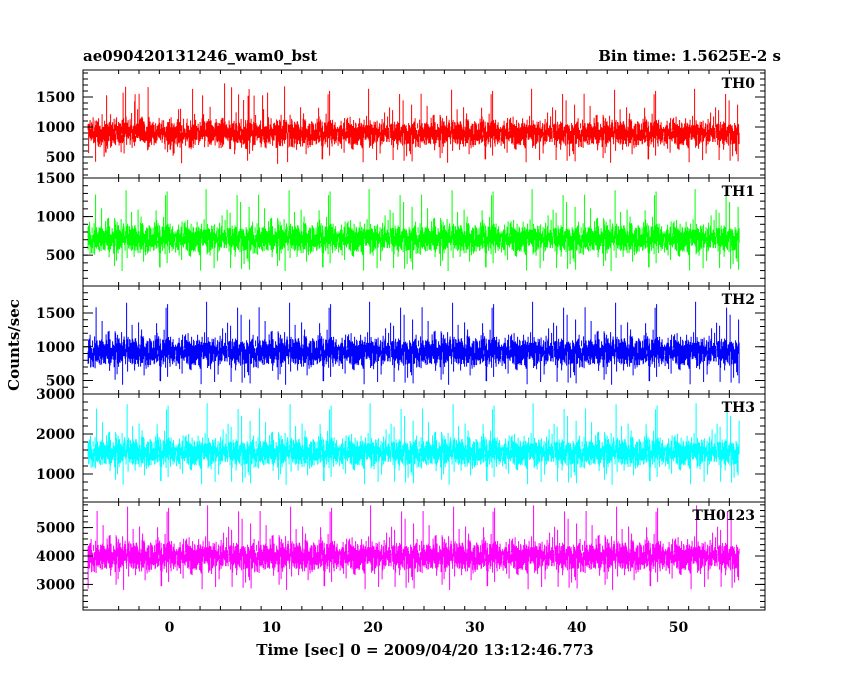 This screenshot has height=680, width=850. Describe the element at coordinates (738, 192) in the screenshot. I see `panel-label: TH1` at that location.